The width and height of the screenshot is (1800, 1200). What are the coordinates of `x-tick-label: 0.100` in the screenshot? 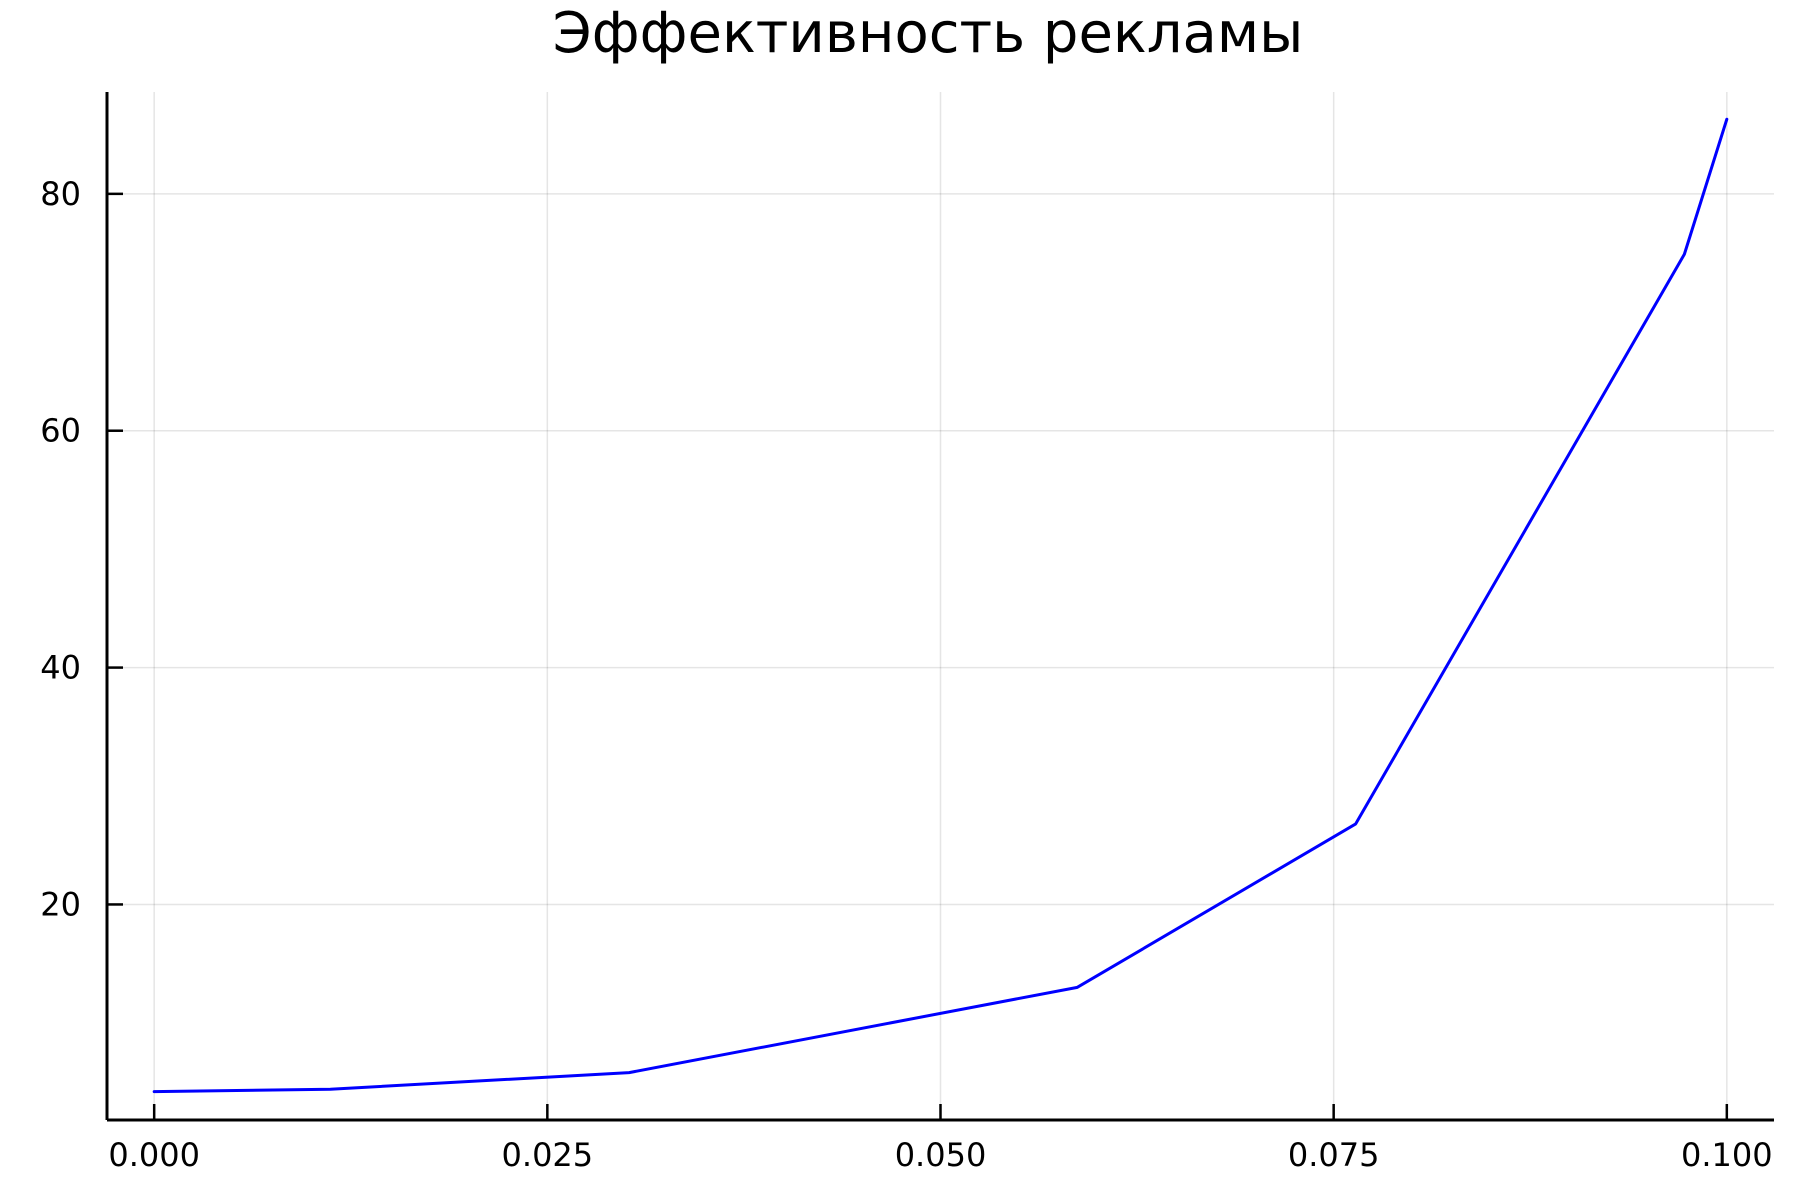 It's located at (1727, 1155).